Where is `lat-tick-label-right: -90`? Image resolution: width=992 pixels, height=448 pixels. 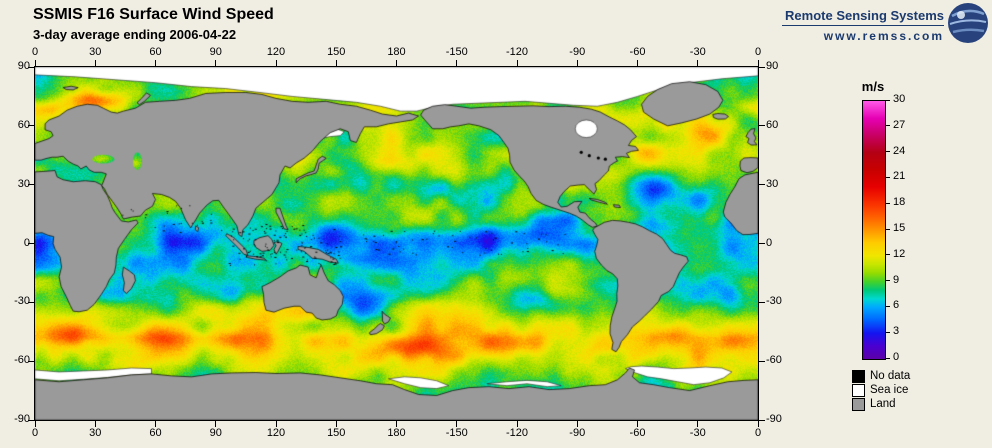 lat-tick-label-right: -90 is located at coordinates (774, 419).